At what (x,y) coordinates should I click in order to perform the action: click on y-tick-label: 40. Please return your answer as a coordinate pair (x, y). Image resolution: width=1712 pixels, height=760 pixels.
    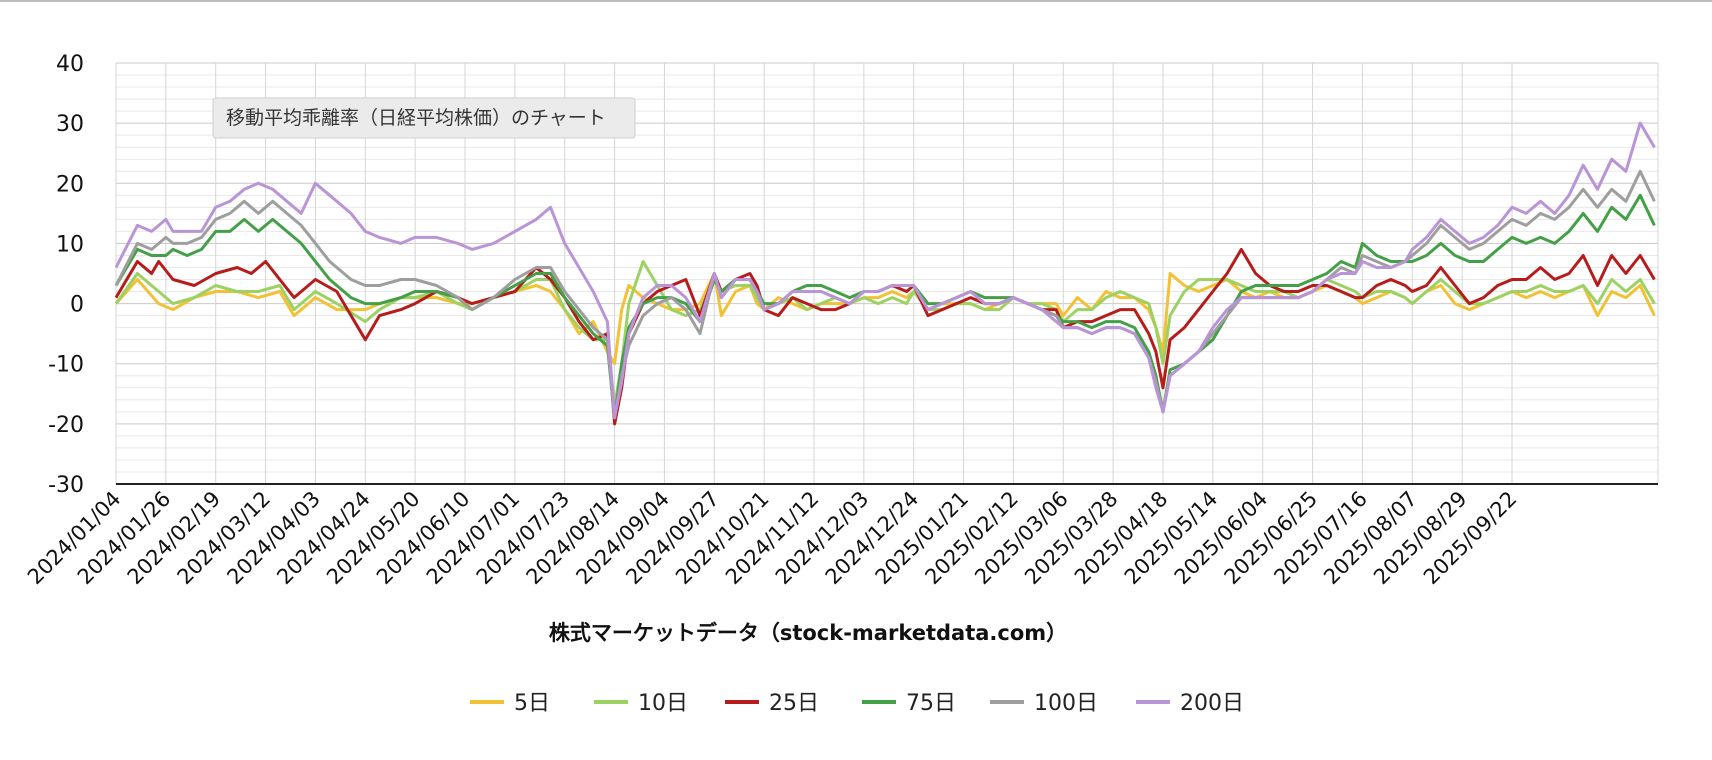
    Looking at the image, I should click on (70, 64).